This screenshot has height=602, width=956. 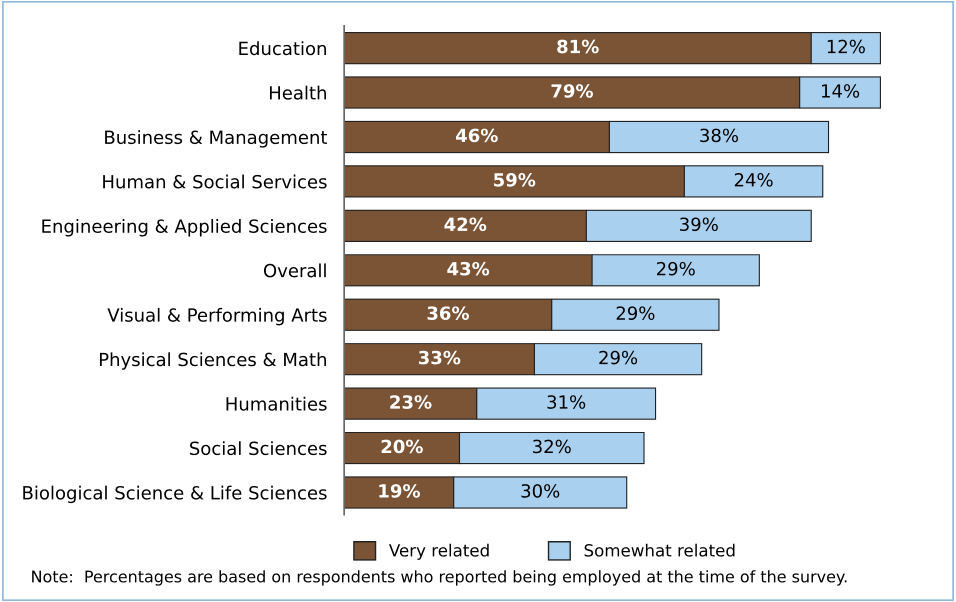 What do you see at coordinates (468, 269) in the screenshot?
I see `data-label: 43%` at bounding box center [468, 269].